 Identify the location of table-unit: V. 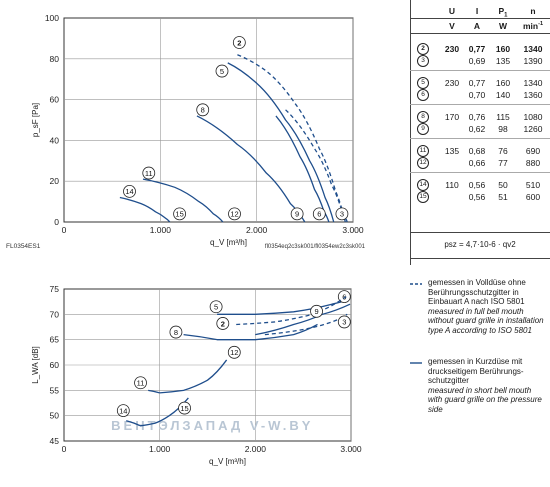
(452, 26).